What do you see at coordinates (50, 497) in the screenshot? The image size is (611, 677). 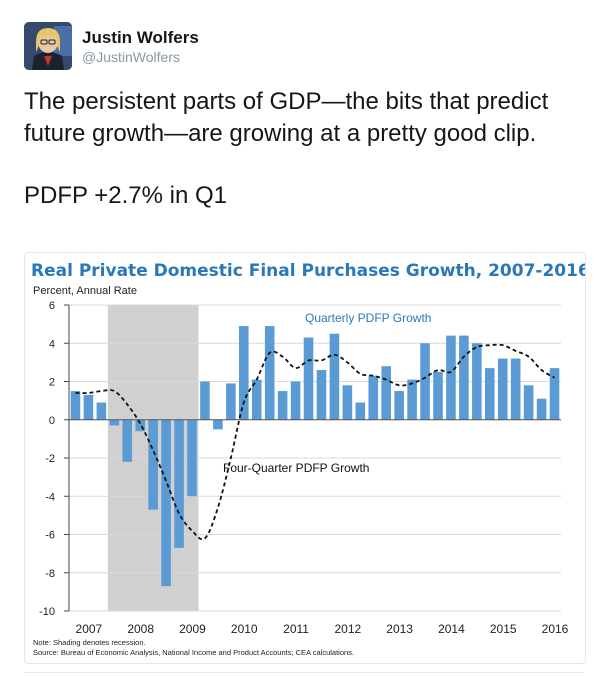 I see `y-tick-label: -4` at bounding box center [50, 497].